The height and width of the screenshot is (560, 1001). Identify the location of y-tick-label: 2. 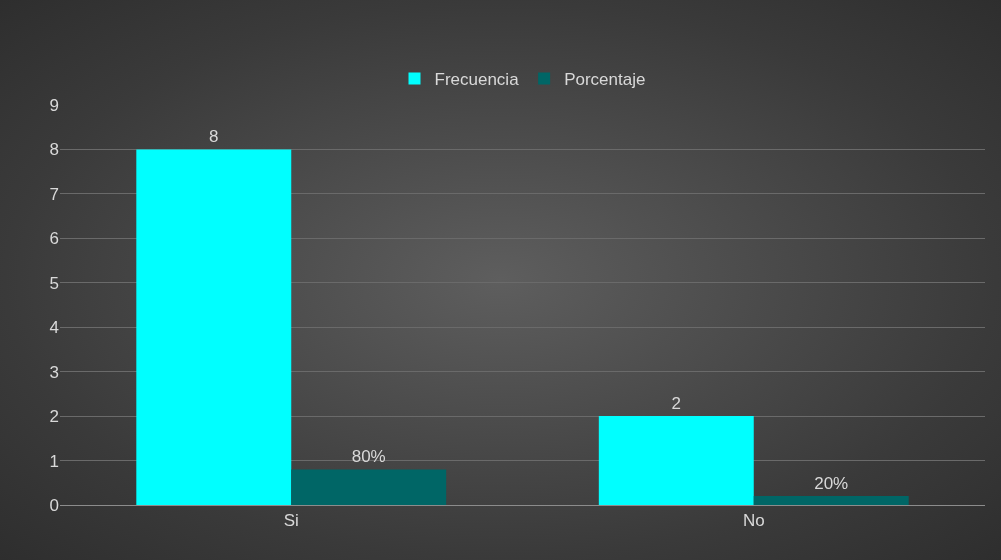
(54, 417).